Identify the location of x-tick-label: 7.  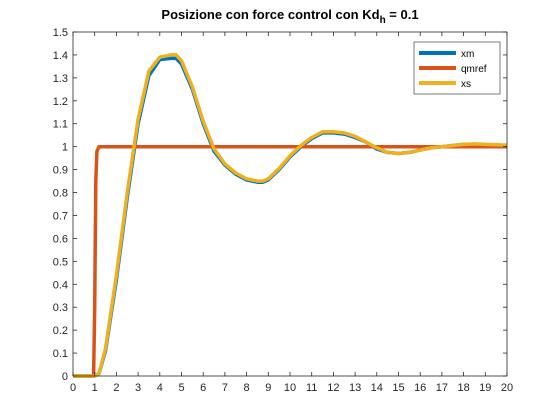
(225, 388).